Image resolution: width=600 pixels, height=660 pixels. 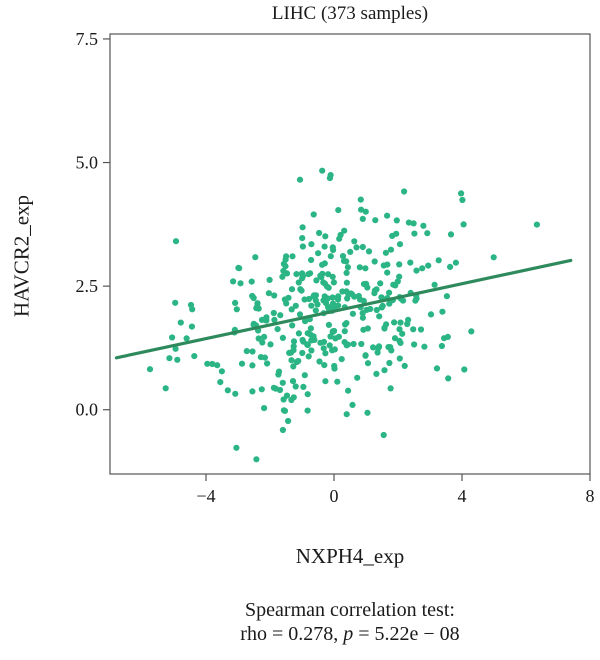 I want to click on x-tick-label: 8, so click(x=590, y=496).